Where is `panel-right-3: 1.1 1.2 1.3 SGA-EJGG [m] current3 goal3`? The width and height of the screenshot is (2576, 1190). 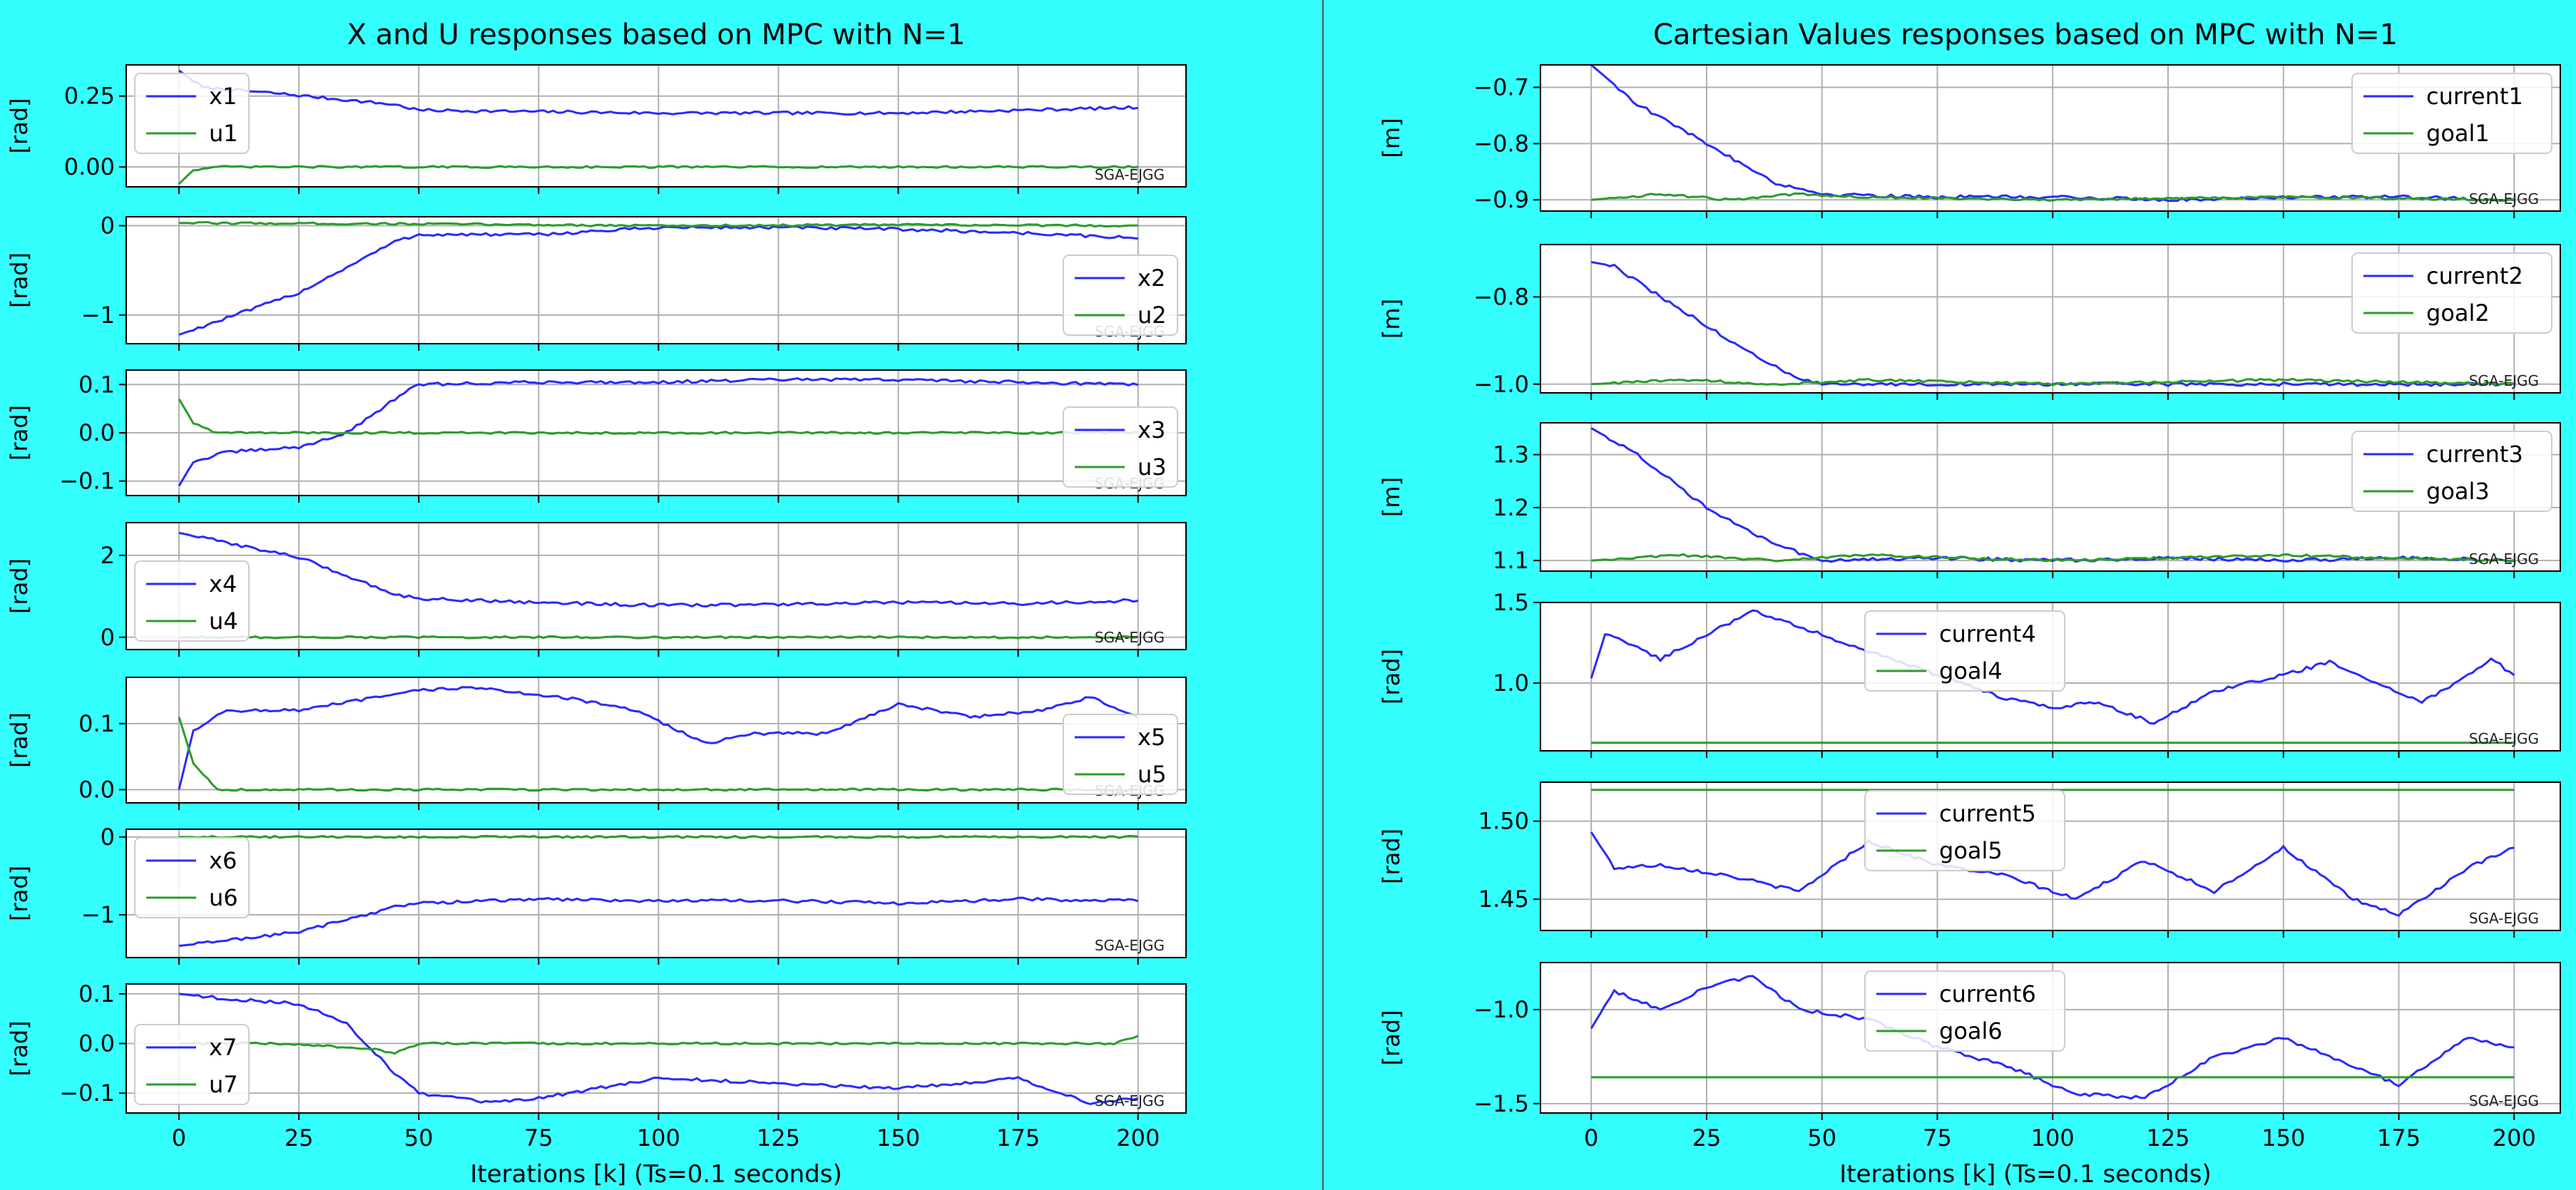
panel-right-3: 1.1 1.2 1.3 SGA-EJGG [m] current3 goal3 is located at coordinates (1970, 500).